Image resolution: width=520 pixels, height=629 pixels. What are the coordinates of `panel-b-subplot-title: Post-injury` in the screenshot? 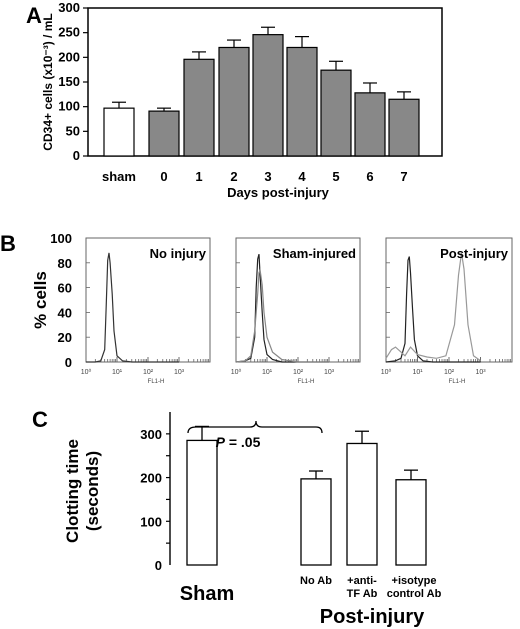 It's located at (474, 253).